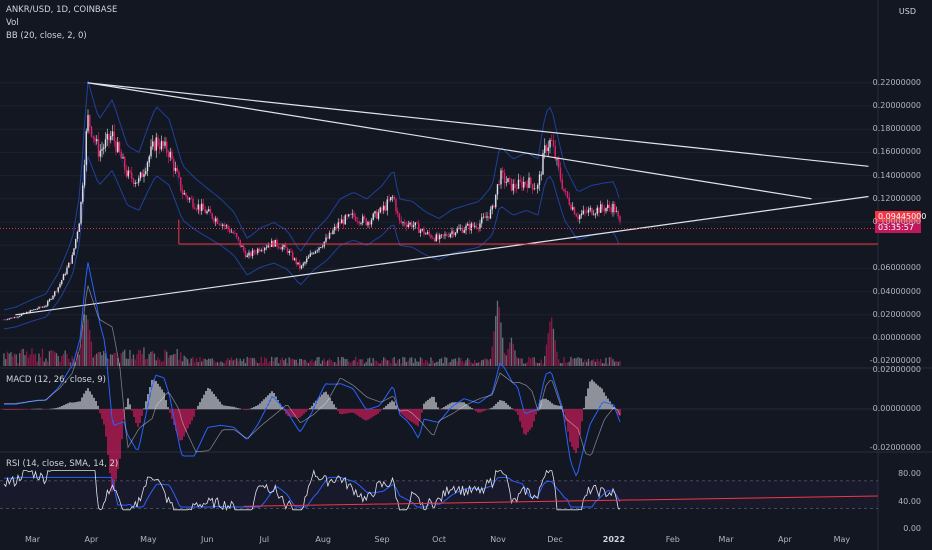 The image size is (932, 550). Describe the element at coordinates (895, 447) in the screenshot. I see `macd-axis-label: -0.02000000` at that location.